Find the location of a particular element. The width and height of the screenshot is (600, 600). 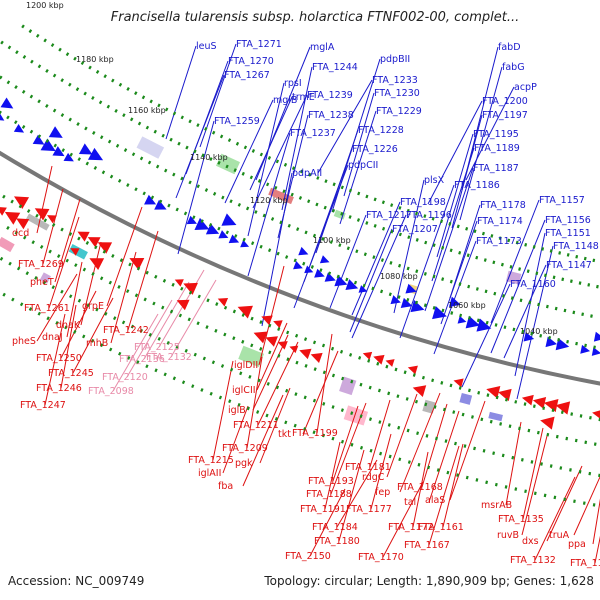

reverse-gene-label: tkt is located at coordinates (284, 434).